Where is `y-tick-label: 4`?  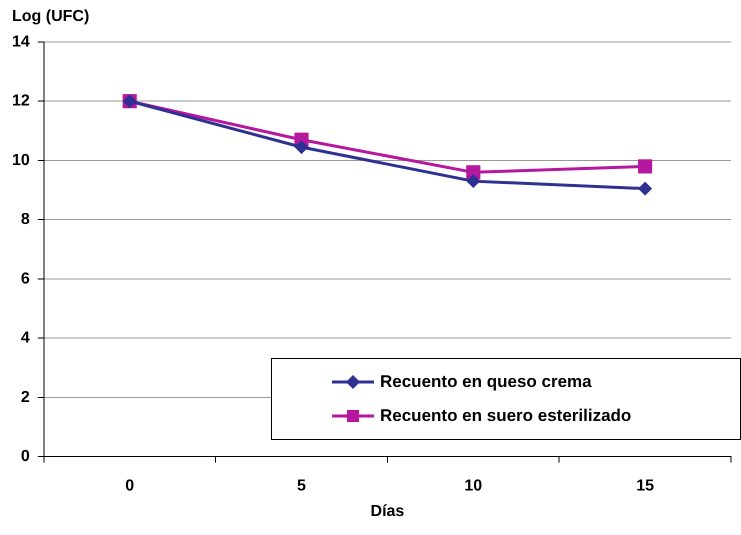 y-tick-label: 4 is located at coordinates (25, 338).